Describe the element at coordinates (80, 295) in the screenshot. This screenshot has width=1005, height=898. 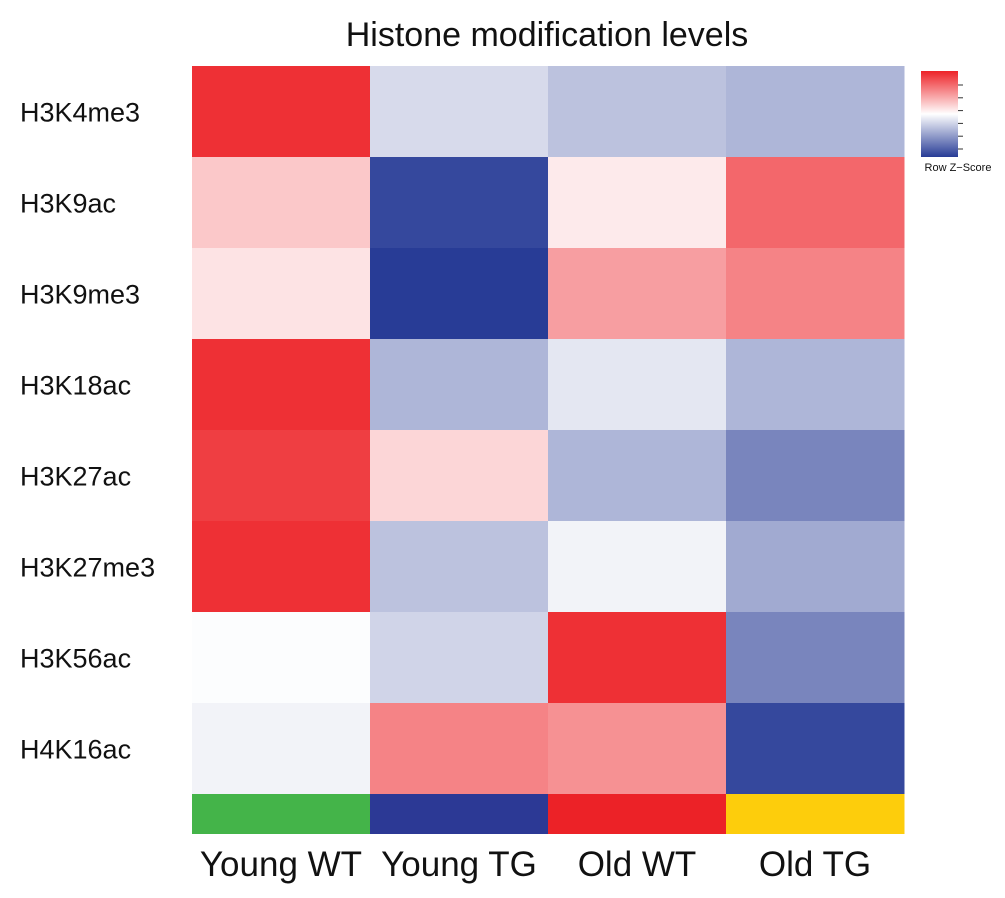
I see `row-label: H3K9me3` at that location.